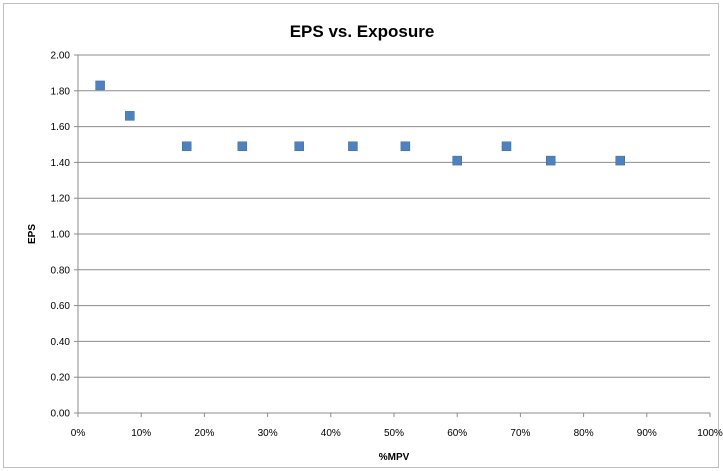 The height and width of the screenshot is (471, 723). What do you see at coordinates (204, 433) in the screenshot?
I see `x-tick-label: 20%` at bounding box center [204, 433].